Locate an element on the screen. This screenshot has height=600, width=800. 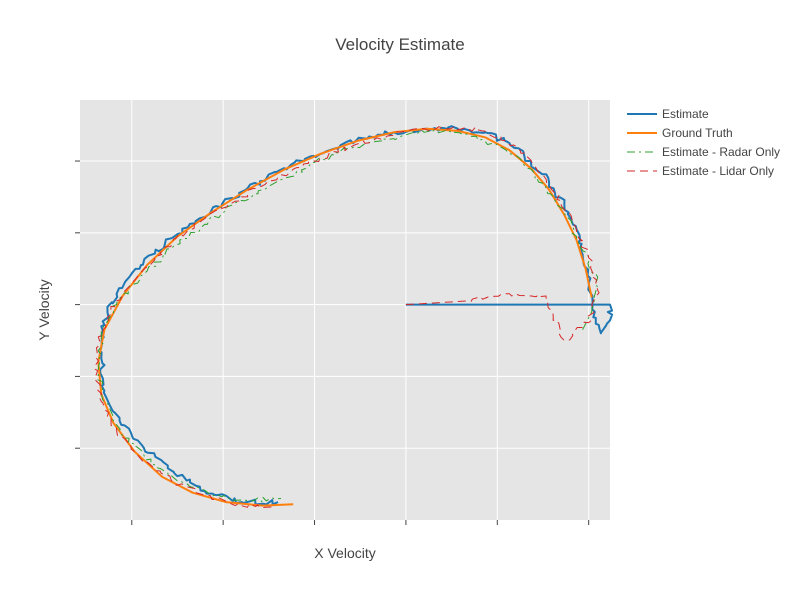
legend-label-estimate-radar-only: Estimate - Radar Only is located at coordinates (721, 152).